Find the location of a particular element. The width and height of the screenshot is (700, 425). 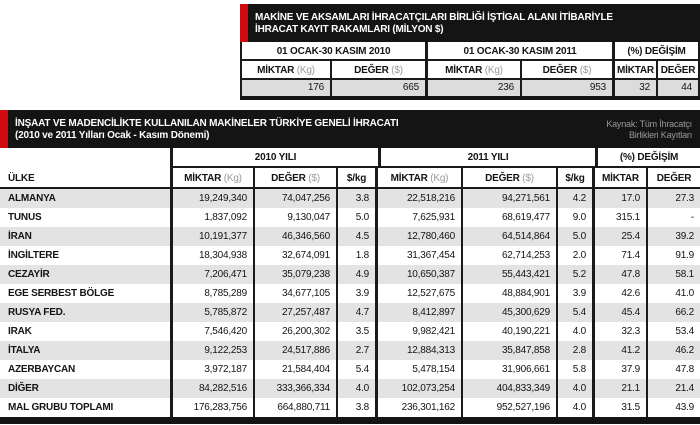

change-miktar-cell: 41.2 is located at coordinates (619, 350).